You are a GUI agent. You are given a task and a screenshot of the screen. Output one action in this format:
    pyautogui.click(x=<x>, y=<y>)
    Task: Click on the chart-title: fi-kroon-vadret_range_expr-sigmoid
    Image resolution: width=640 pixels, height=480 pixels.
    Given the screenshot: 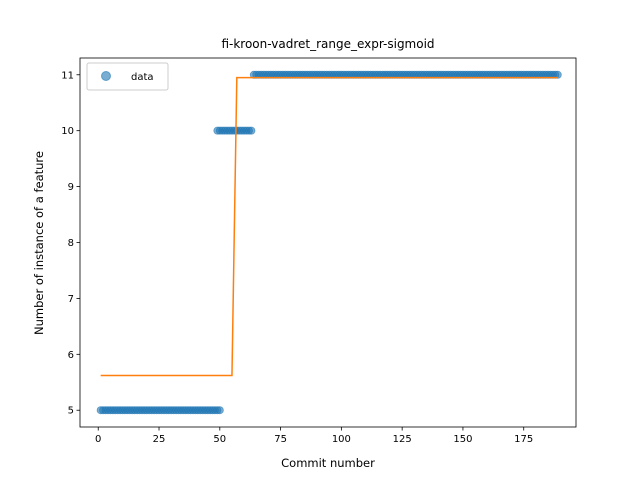 What is the action you would take?
    pyautogui.click(x=327, y=44)
    